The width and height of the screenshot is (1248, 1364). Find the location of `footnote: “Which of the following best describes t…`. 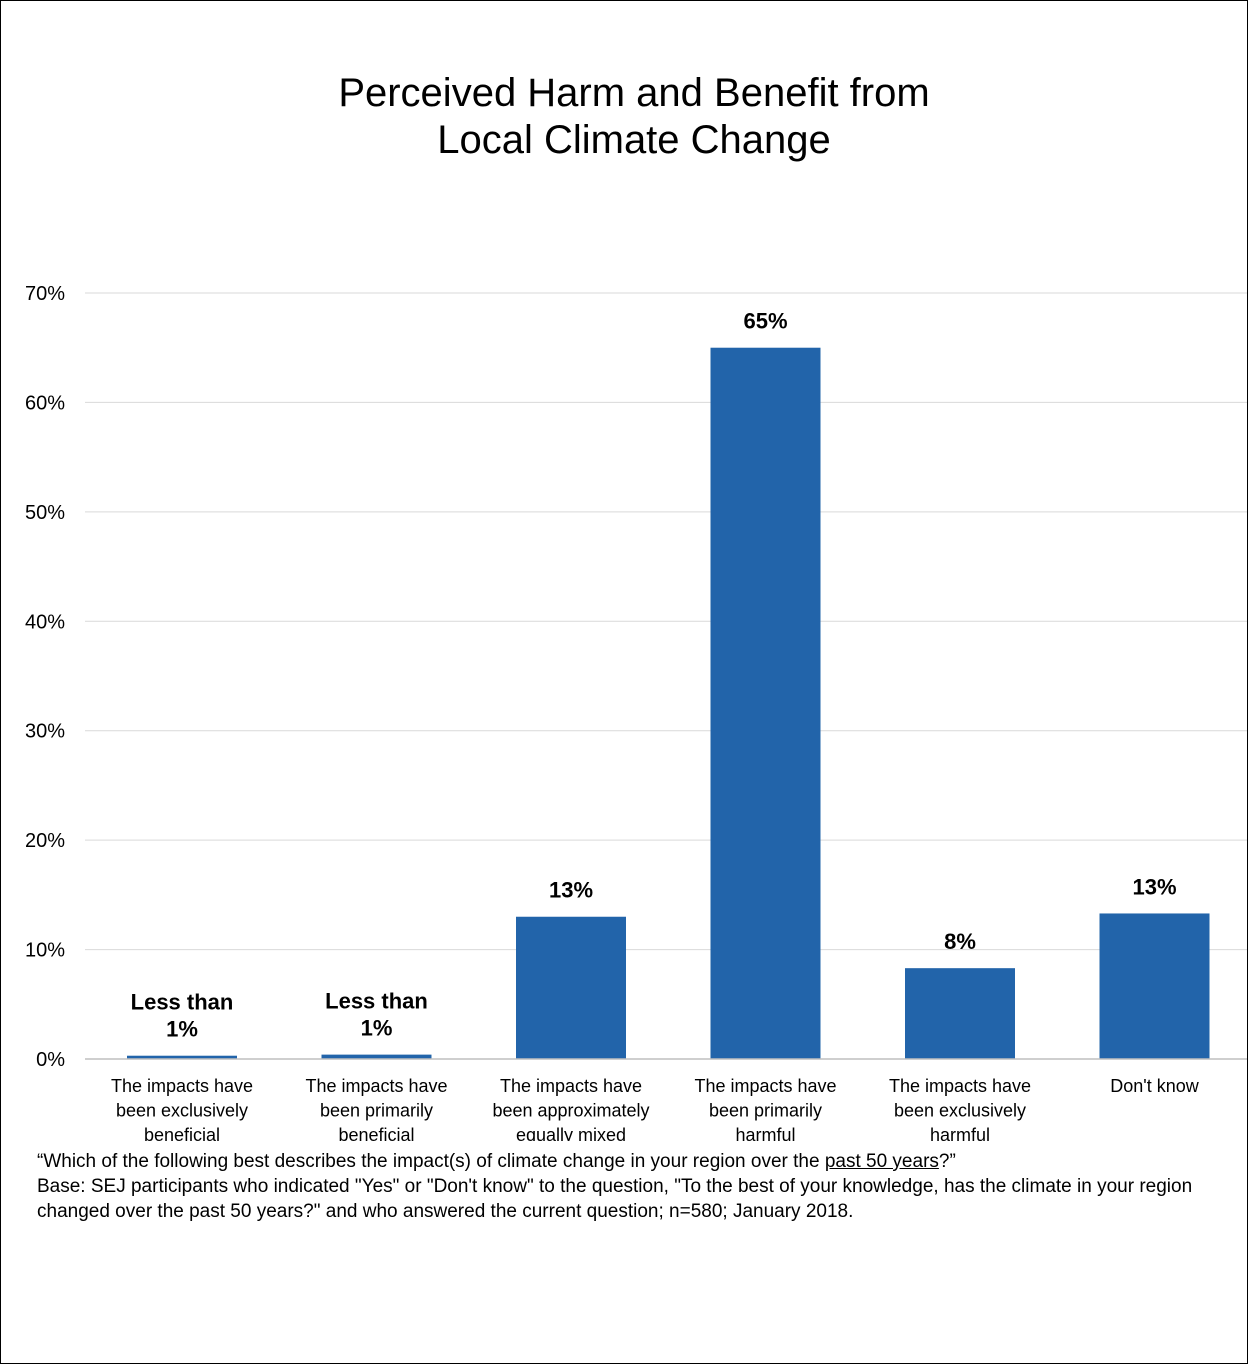

footnote: “Which of the following best describes t… is located at coordinates (627, 1186).